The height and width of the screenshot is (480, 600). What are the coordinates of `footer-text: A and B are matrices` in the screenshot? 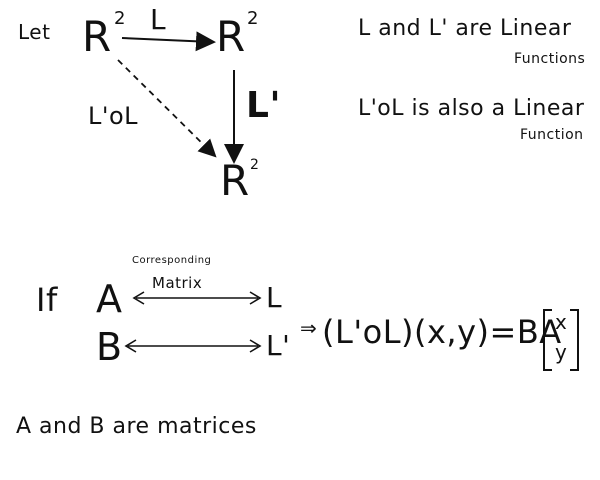 It's located at (136, 426).